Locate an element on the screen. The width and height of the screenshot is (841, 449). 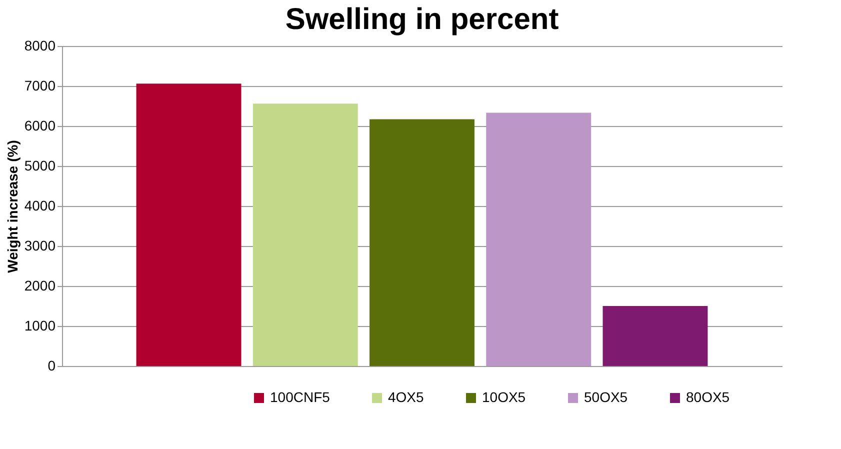
y-tick-label: 6000 is located at coordinates (40, 126).